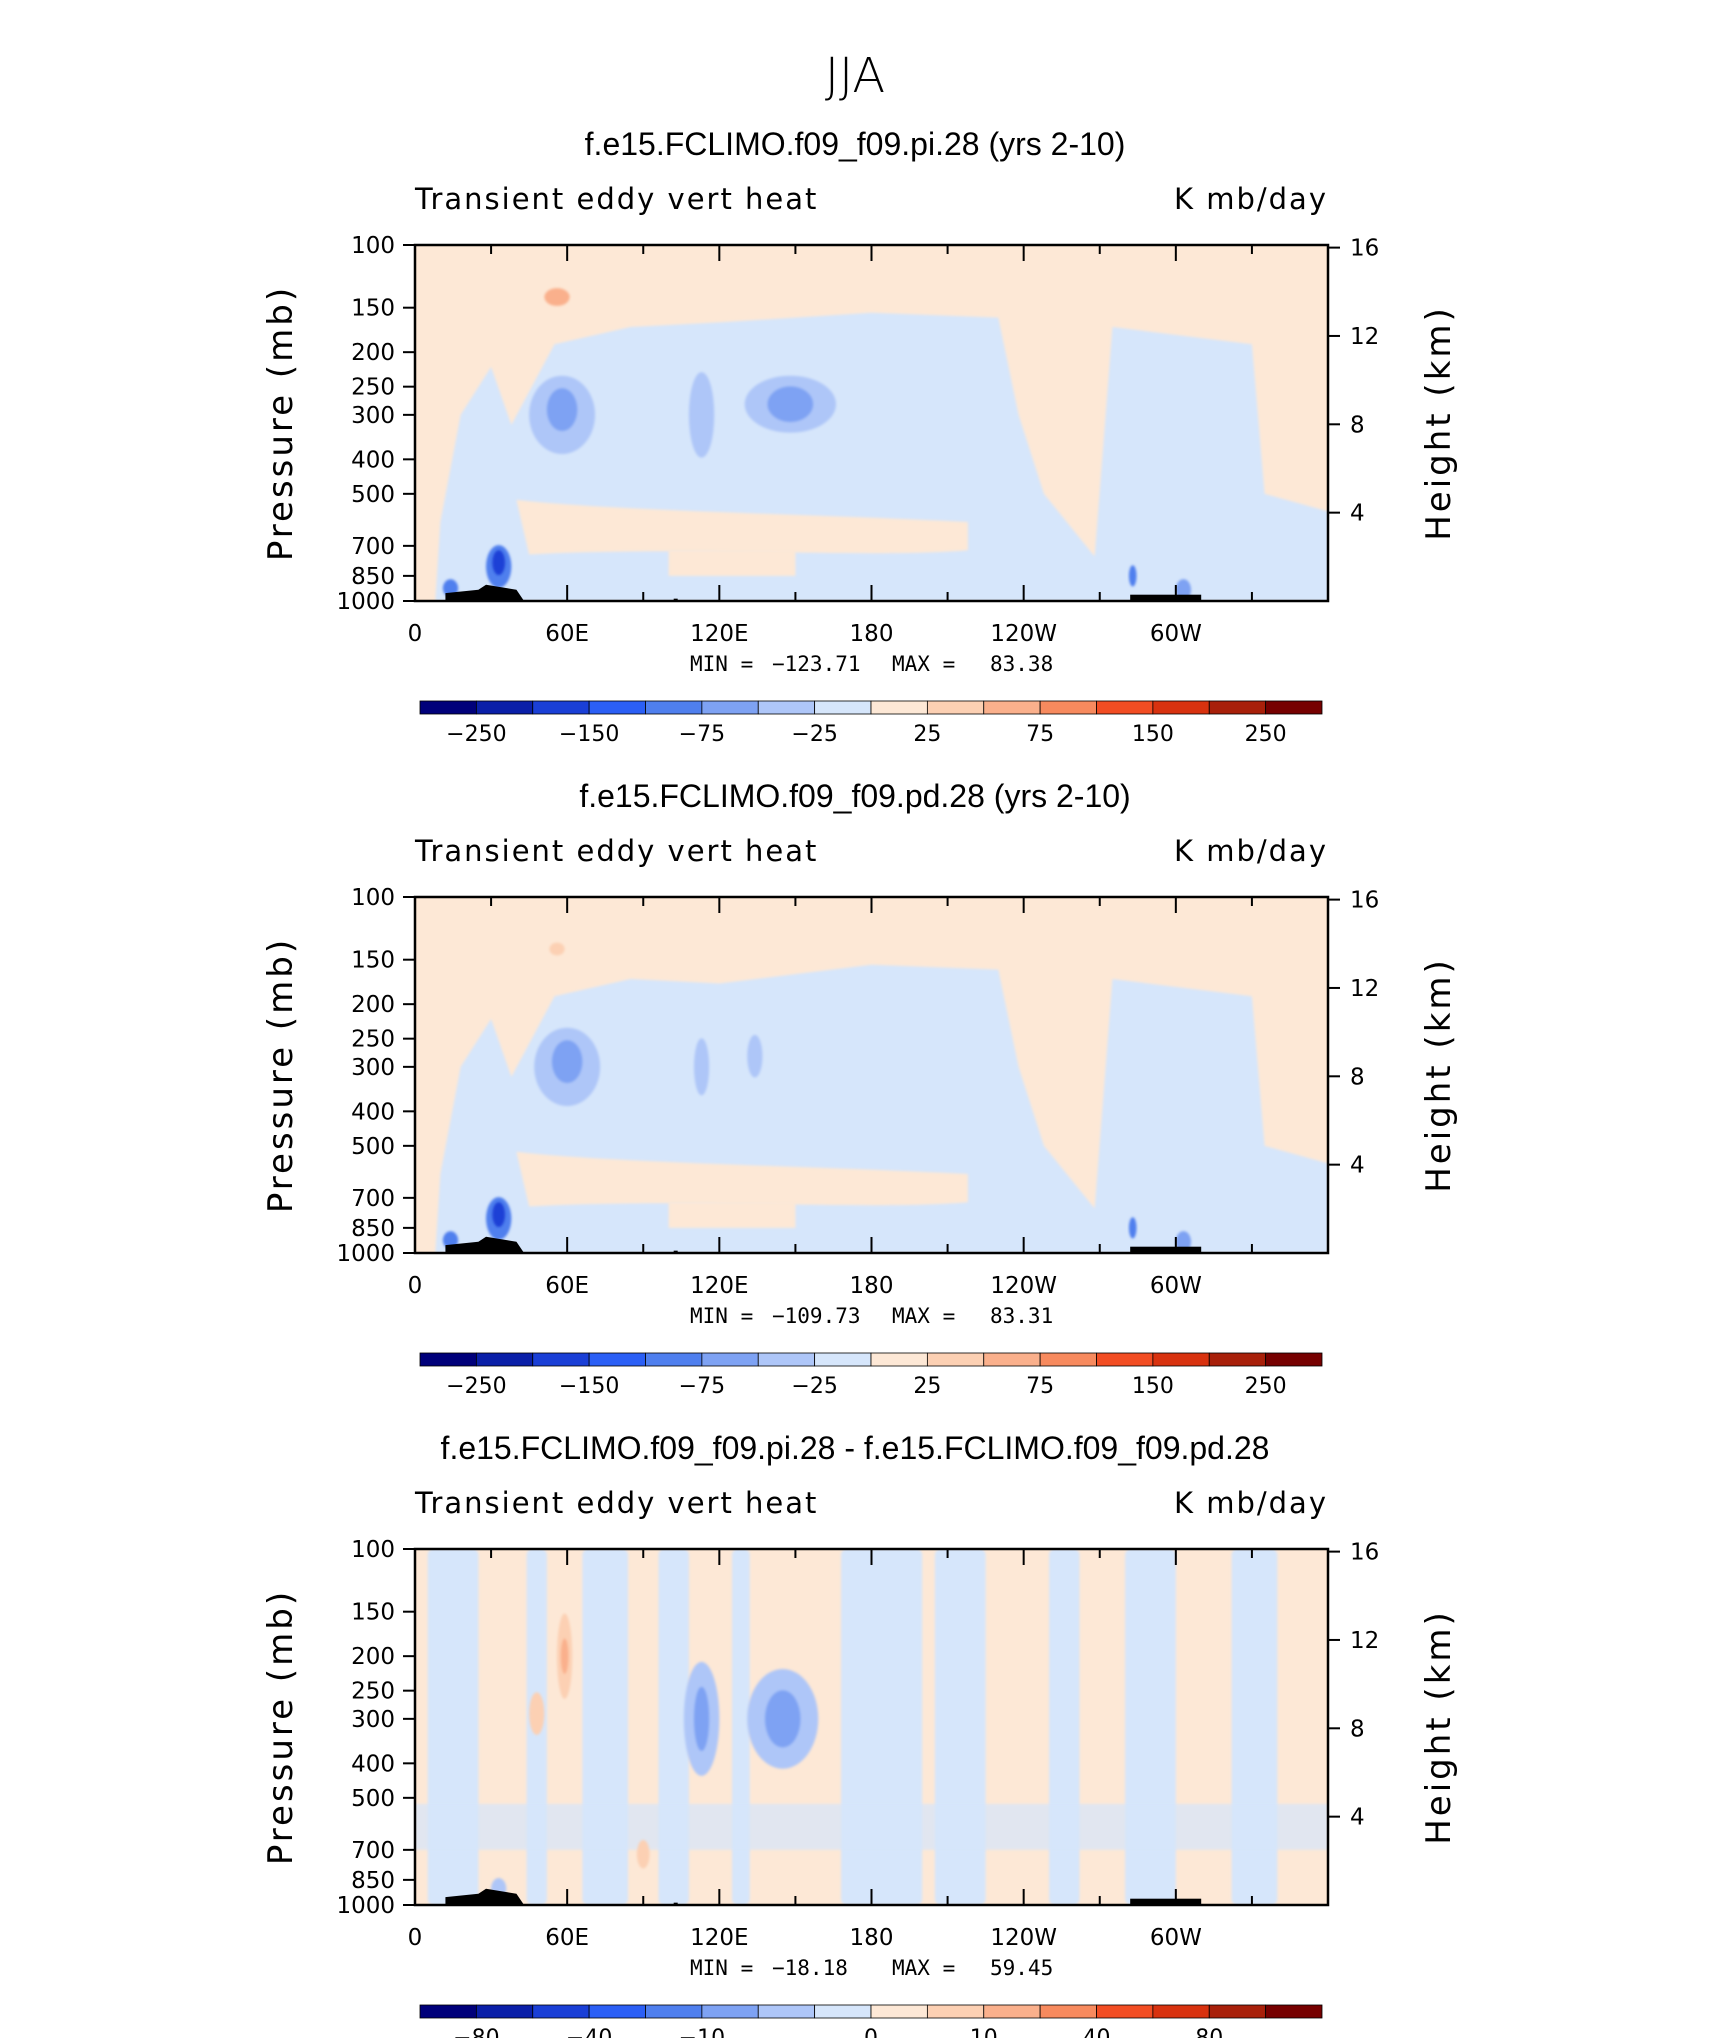 The height and width of the screenshot is (2038, 1710). I want to click on y-axis-title-left: Pressure (mb), so click(281, 1075).